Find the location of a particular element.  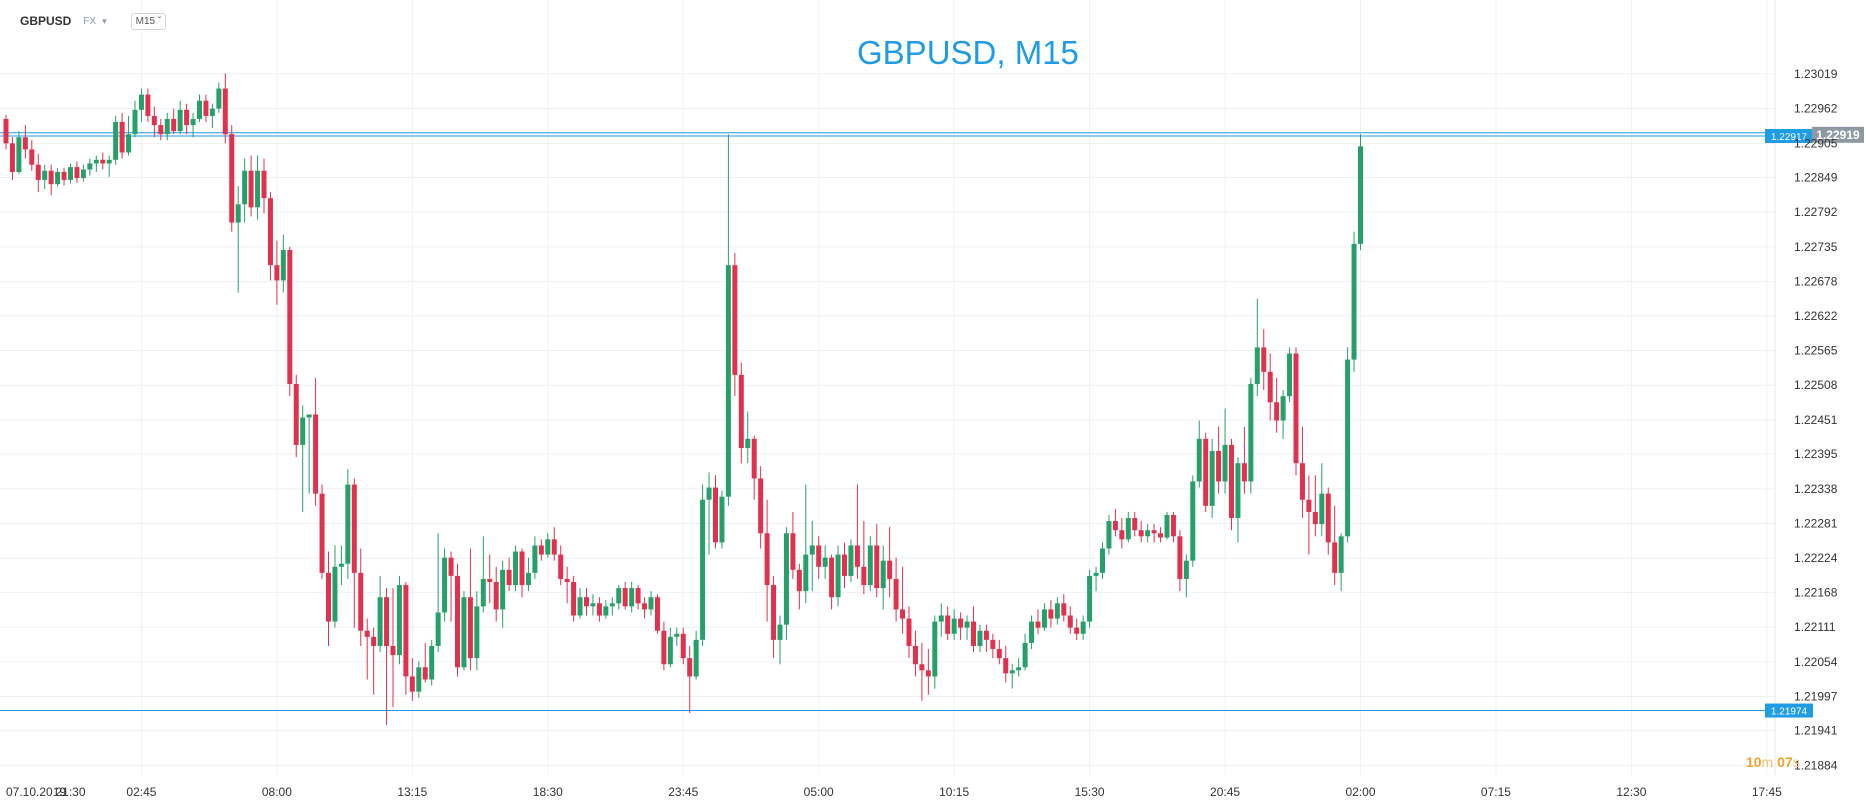

timeframe-selector: M15 ˇ is located at coordinates (148, 21).